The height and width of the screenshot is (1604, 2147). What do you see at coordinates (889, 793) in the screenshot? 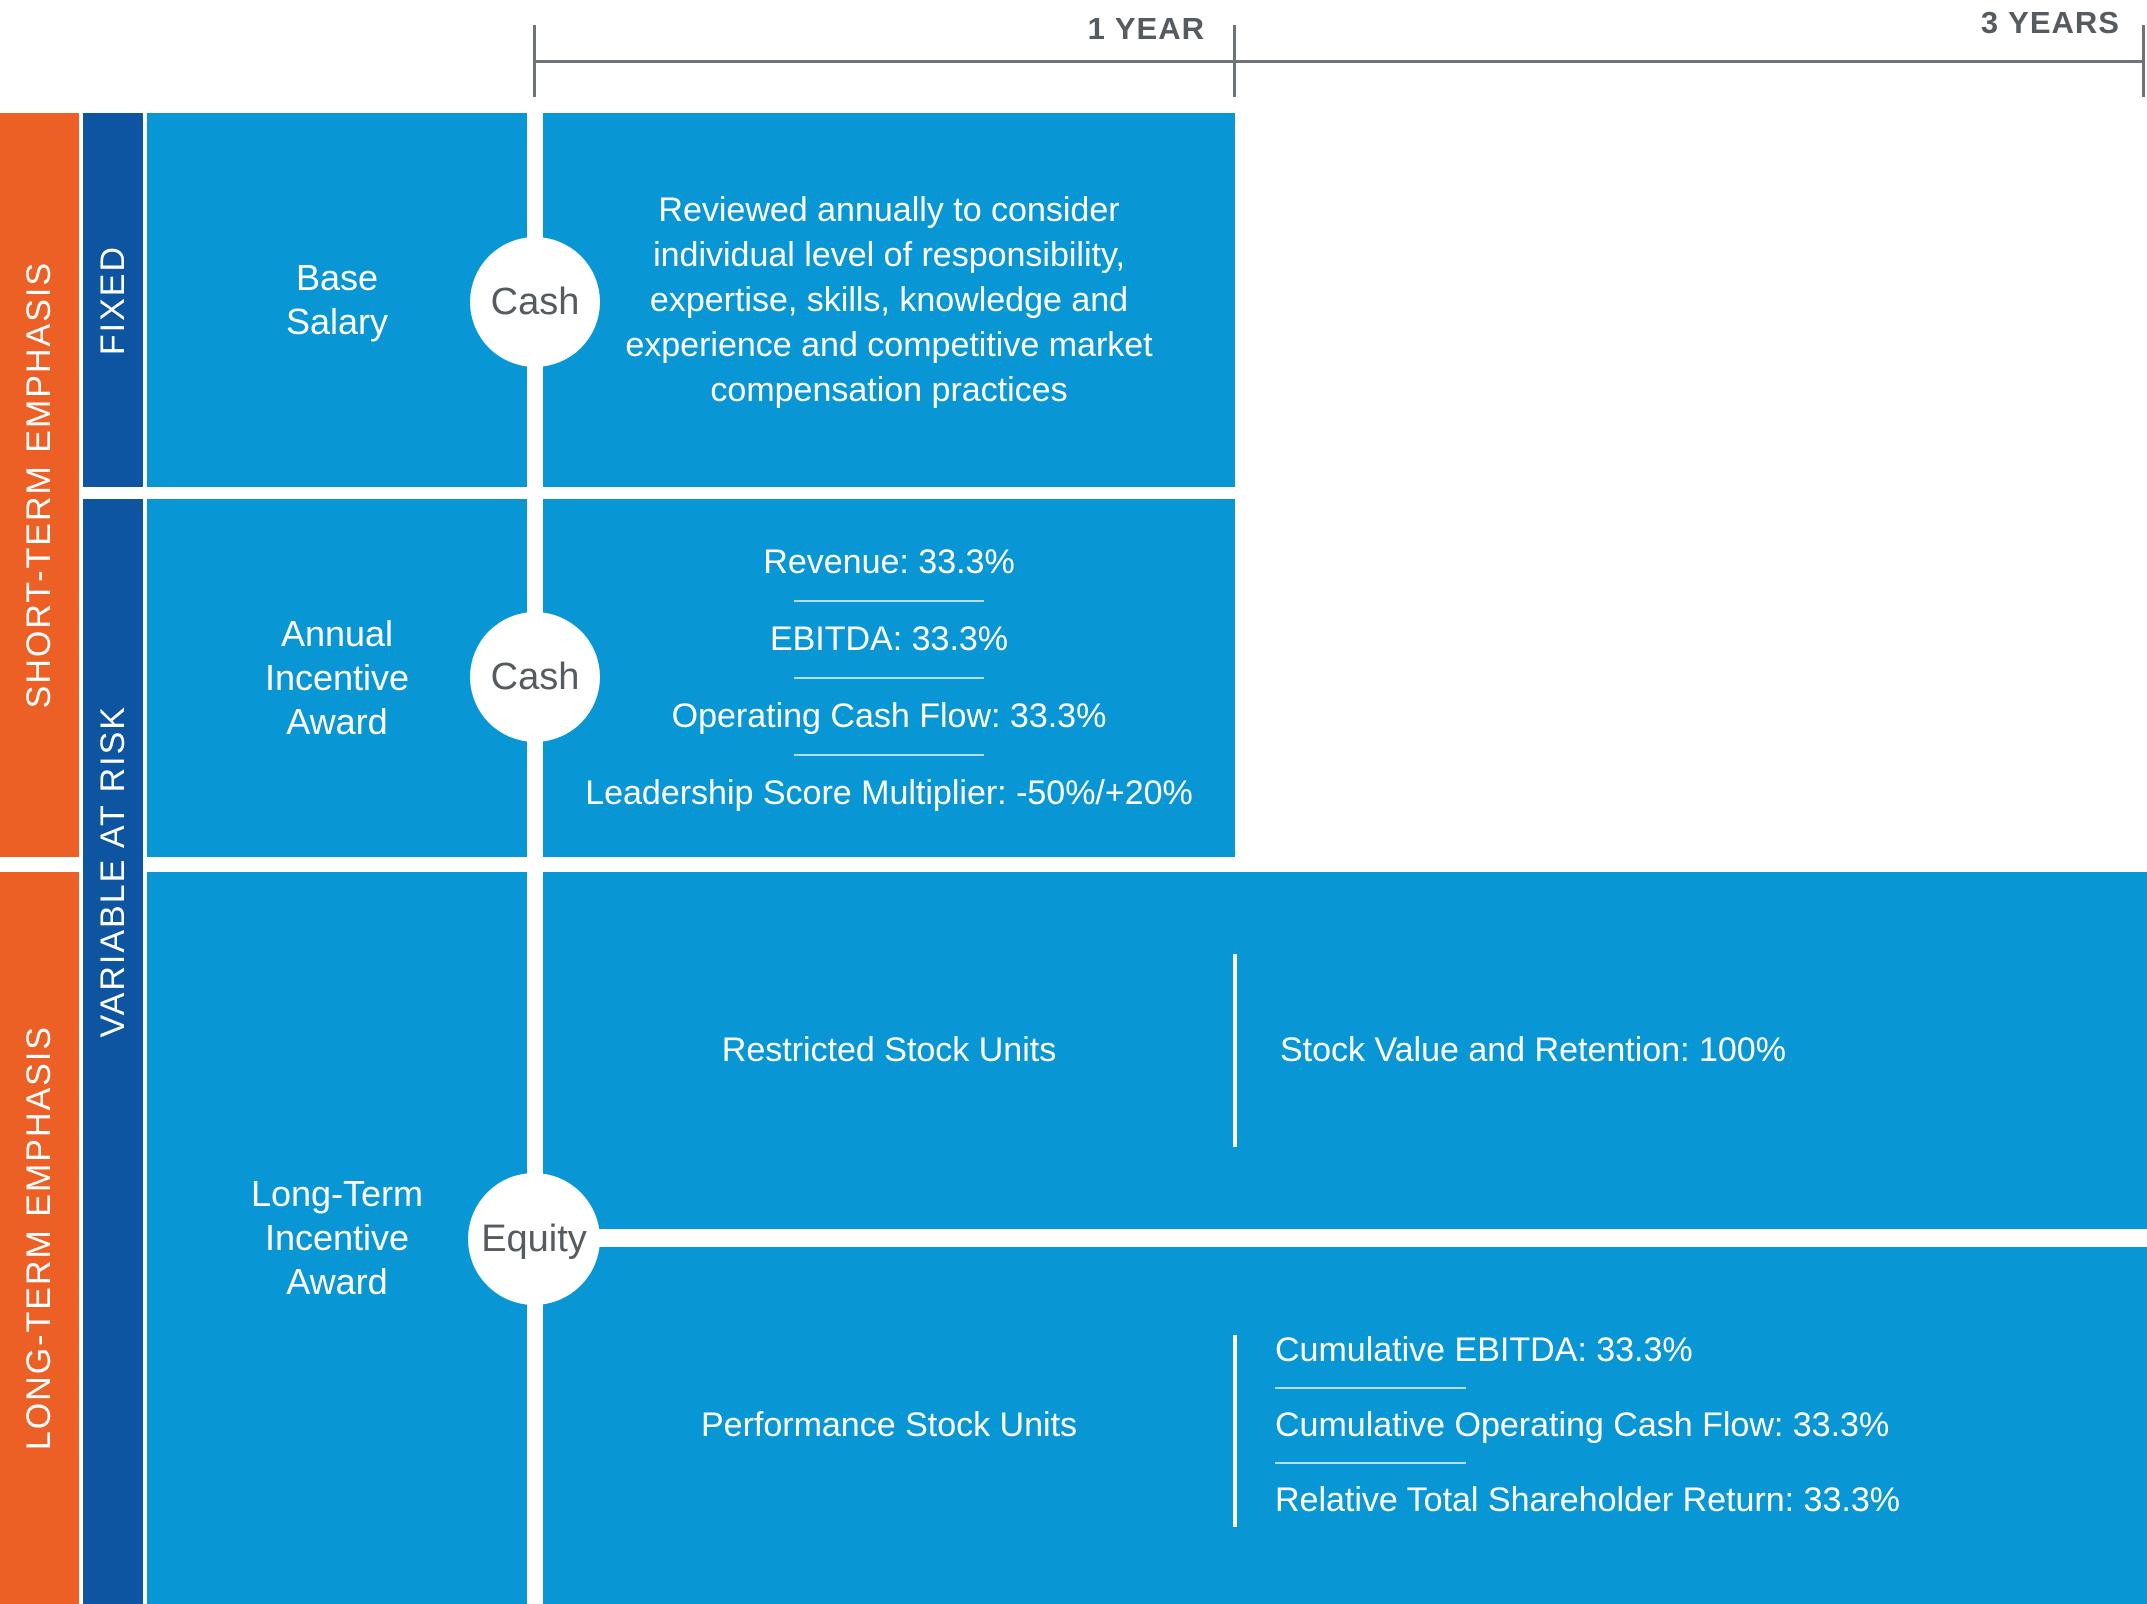
I see `annual-incentive-metric: Leadership Score Multiplier: -50%/+20%` at bounding box center [889, 793].